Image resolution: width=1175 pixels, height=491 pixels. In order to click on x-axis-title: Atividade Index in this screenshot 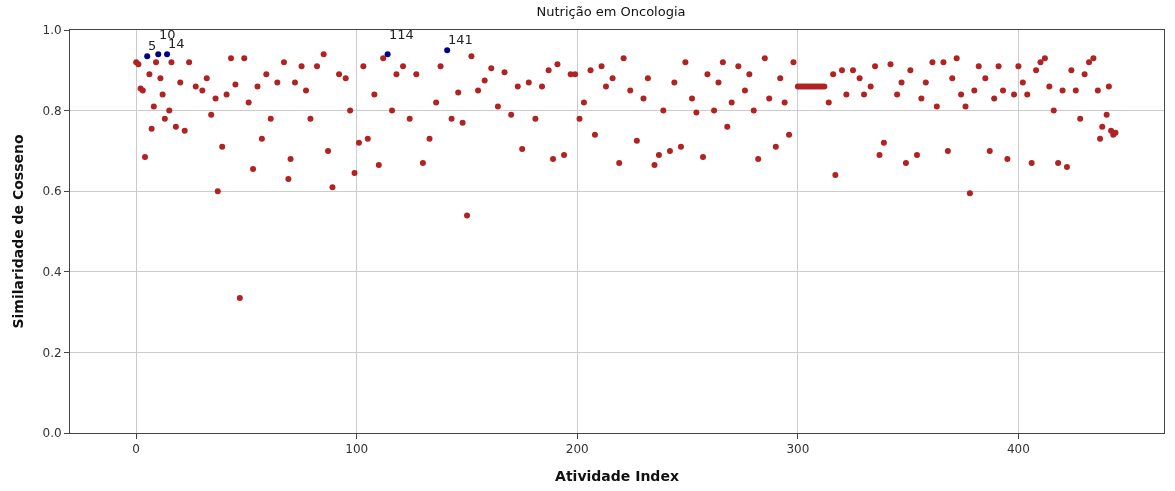, I will do `click(617, 475)`.